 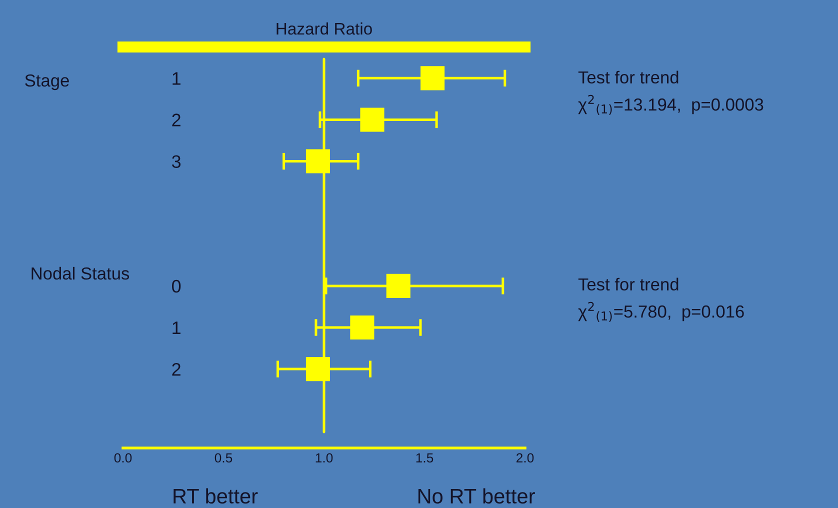 What do you see at coordinates (216, 496) in the screenshot?
I see `text: RT better` at bounding box center [216, 496].